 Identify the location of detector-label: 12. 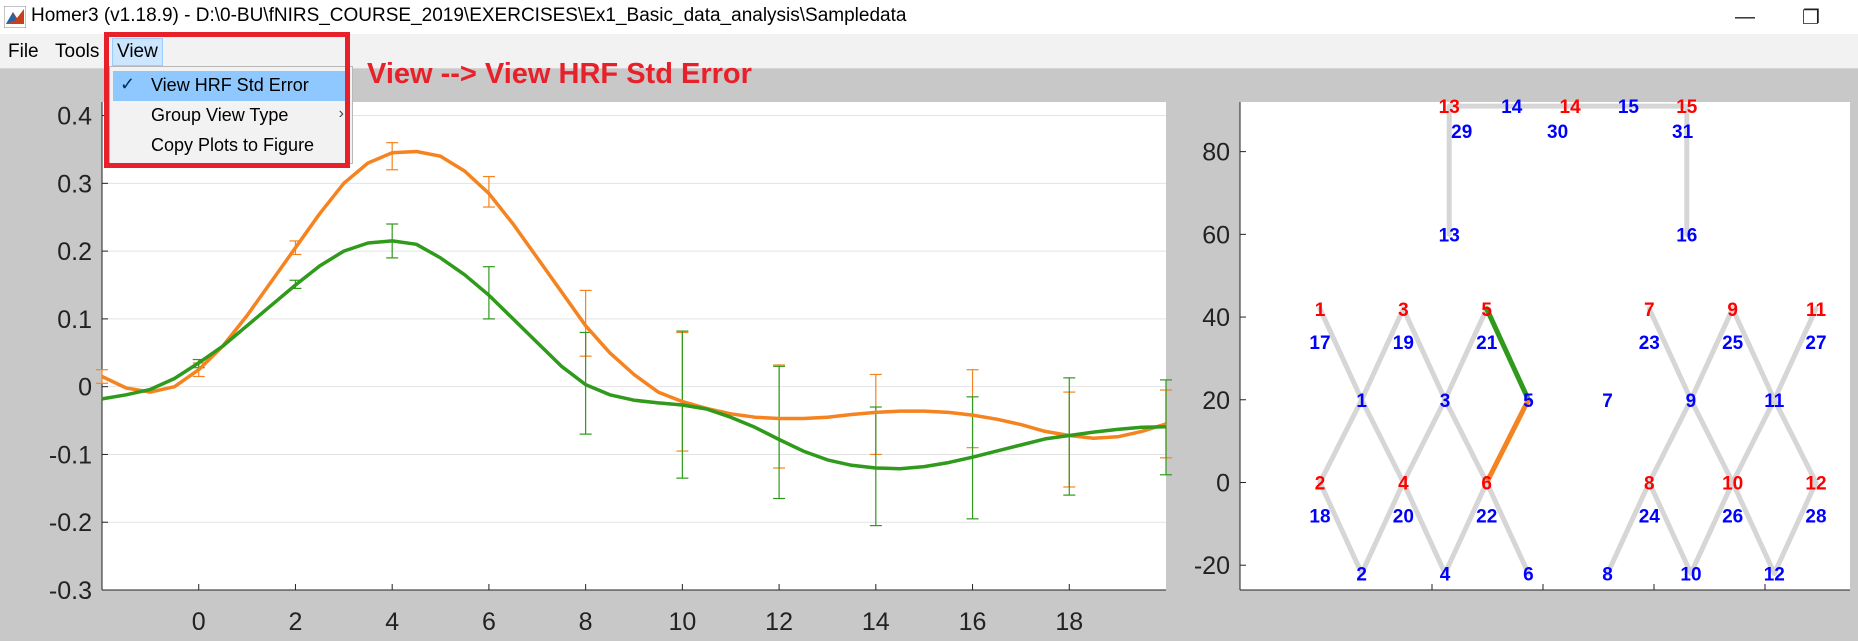
(1774, 574).